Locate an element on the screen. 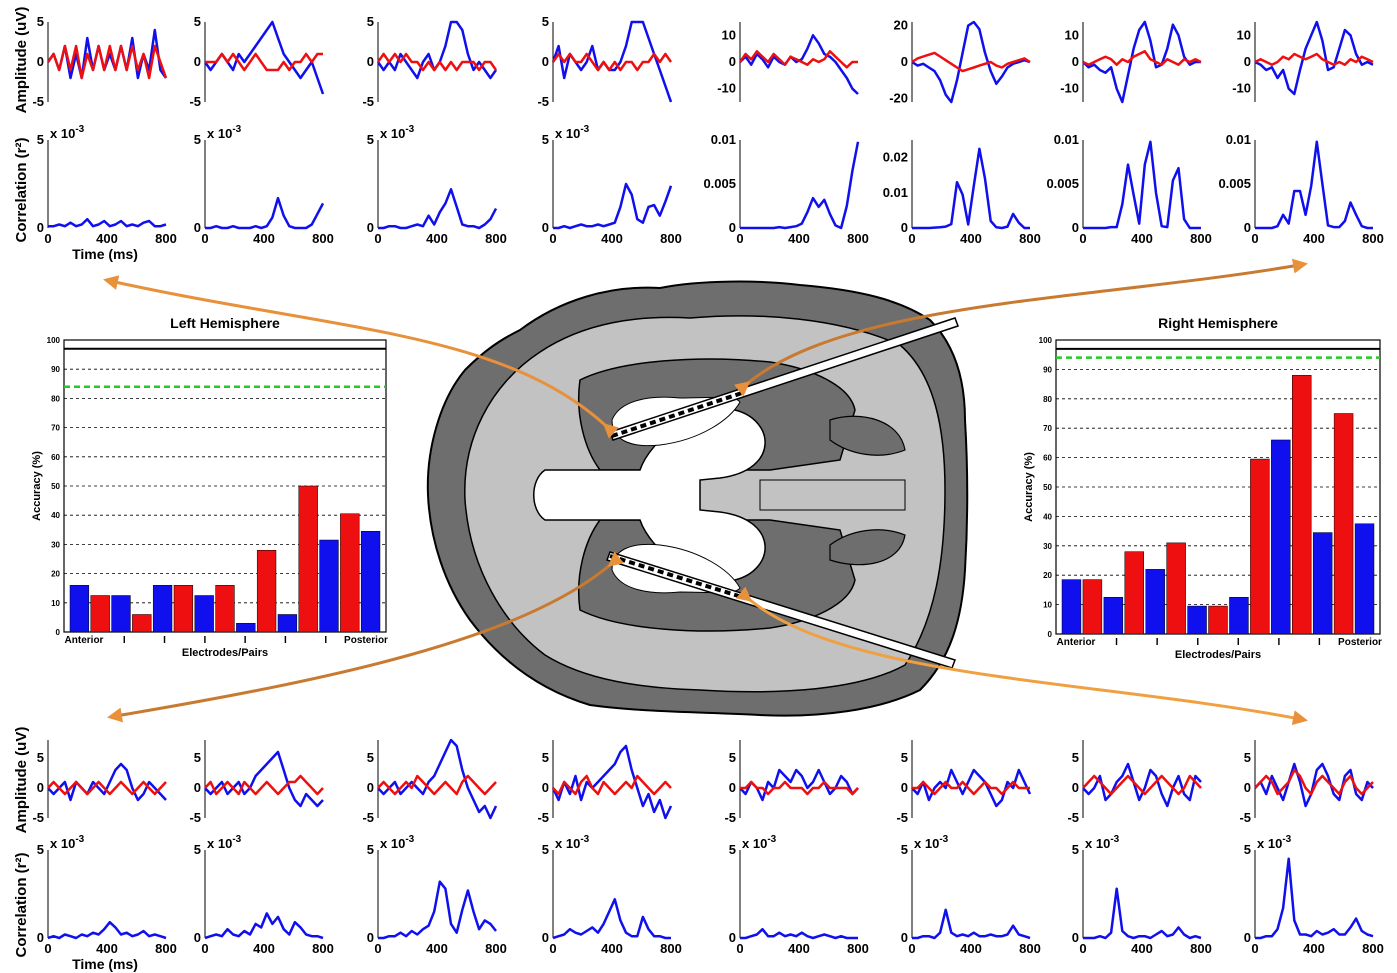 The image size is (1397, 973). top-corr-panel-4: 0 5 0 400 800 x 10-3 is located at coordinates (612, 185).